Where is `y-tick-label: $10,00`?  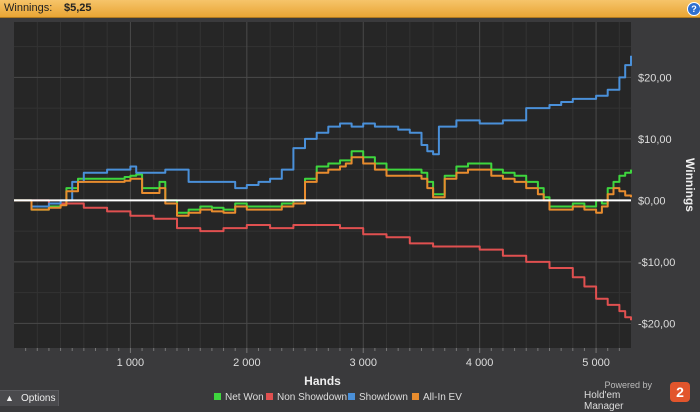 y-tick-label: $10,00 is located at coordinates (655, 140).